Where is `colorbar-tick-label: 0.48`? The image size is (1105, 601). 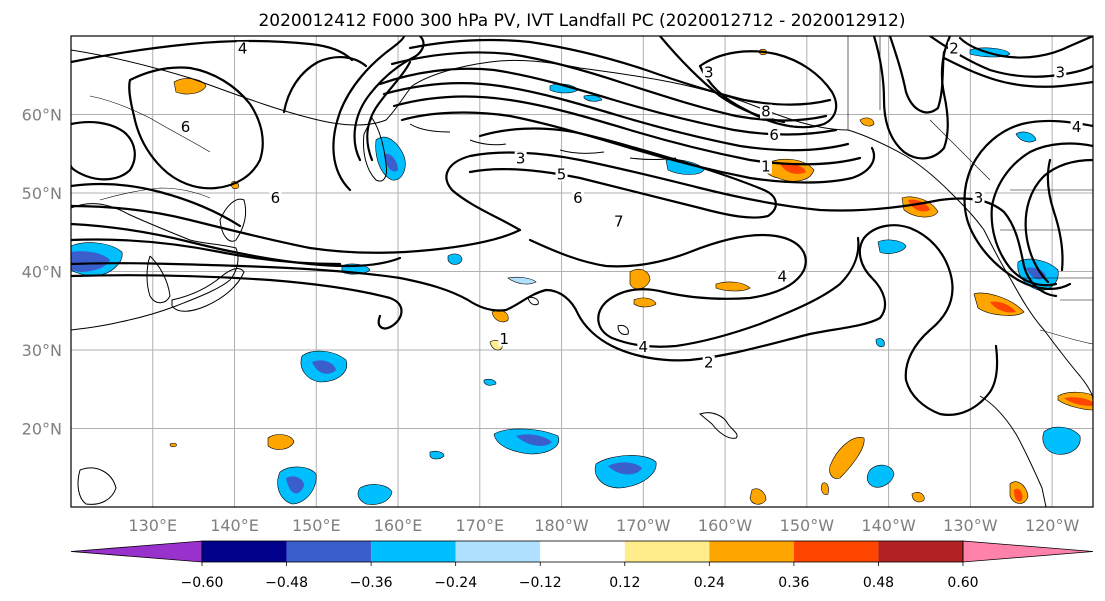
colorbar-tick-label: 0.48 is located at coordinates (878, 583).